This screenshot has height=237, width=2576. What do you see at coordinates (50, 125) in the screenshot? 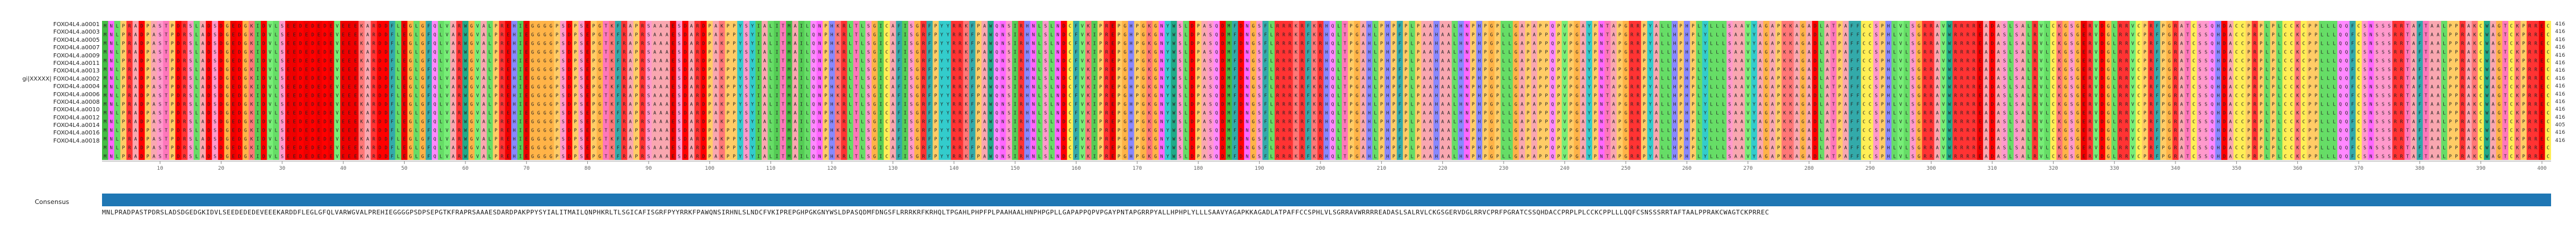
I see `sequence-name: FOXO4L4.a0014` at bounding box center [50, 125].